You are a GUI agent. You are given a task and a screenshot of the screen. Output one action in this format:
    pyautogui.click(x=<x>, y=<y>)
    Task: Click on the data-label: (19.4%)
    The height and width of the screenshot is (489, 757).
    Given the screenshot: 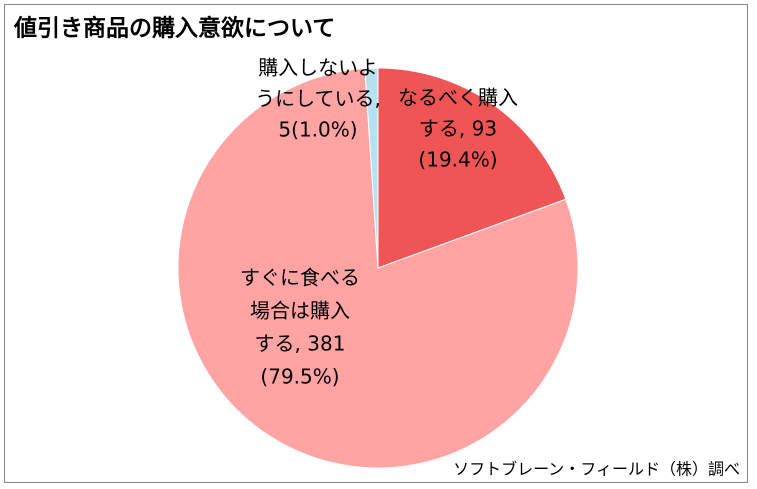 What is the action you would take?
    pyautogui.click(x=457, y=160)
    